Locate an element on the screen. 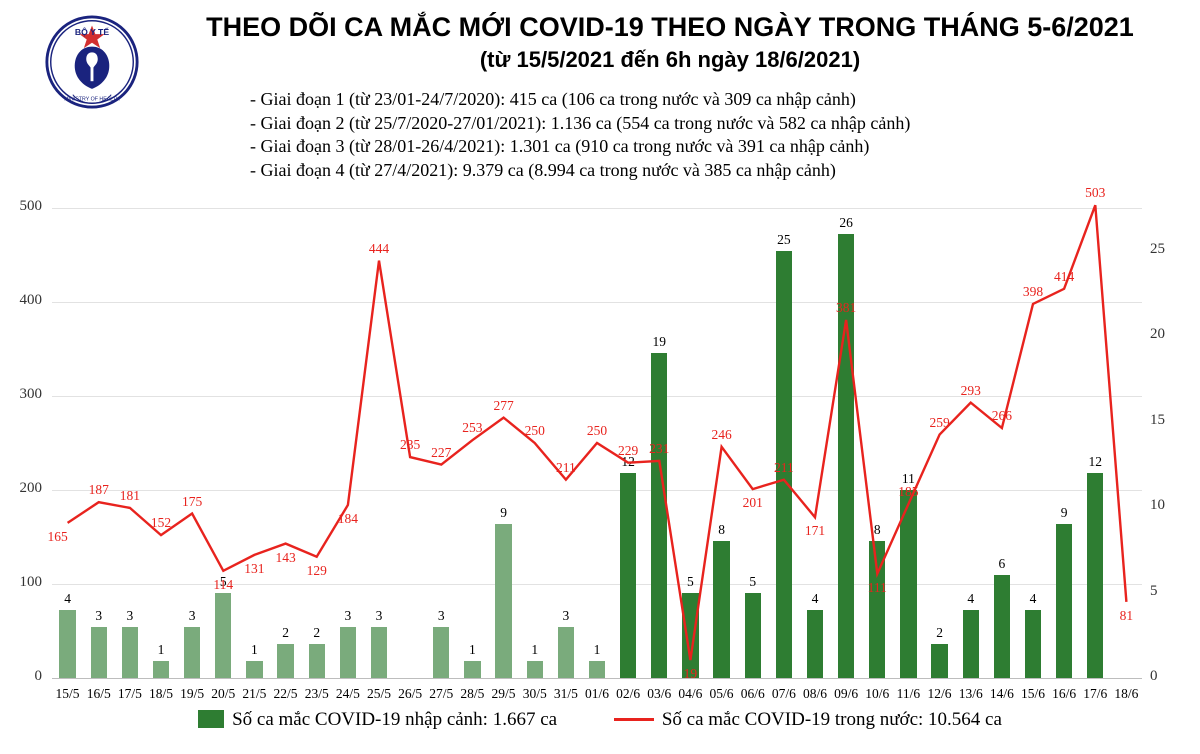  x-axis-line is located at coordinates (597, 678).